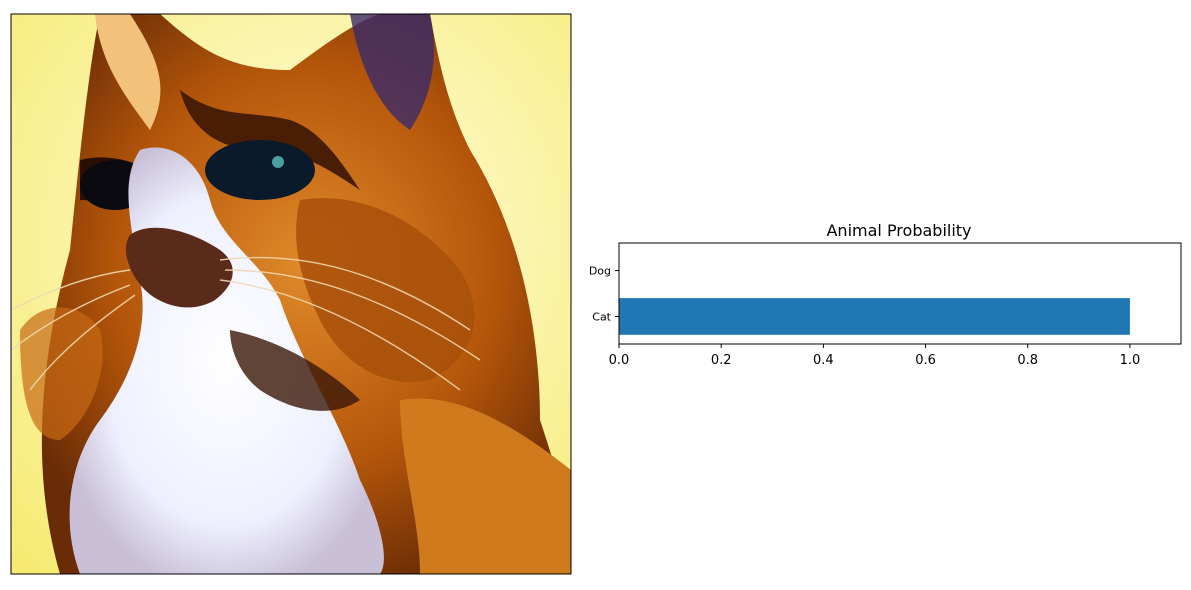  Describe the element at coordinates (721, 360) in the screenshot. I see `x-tick-label: 0.2` at that location.